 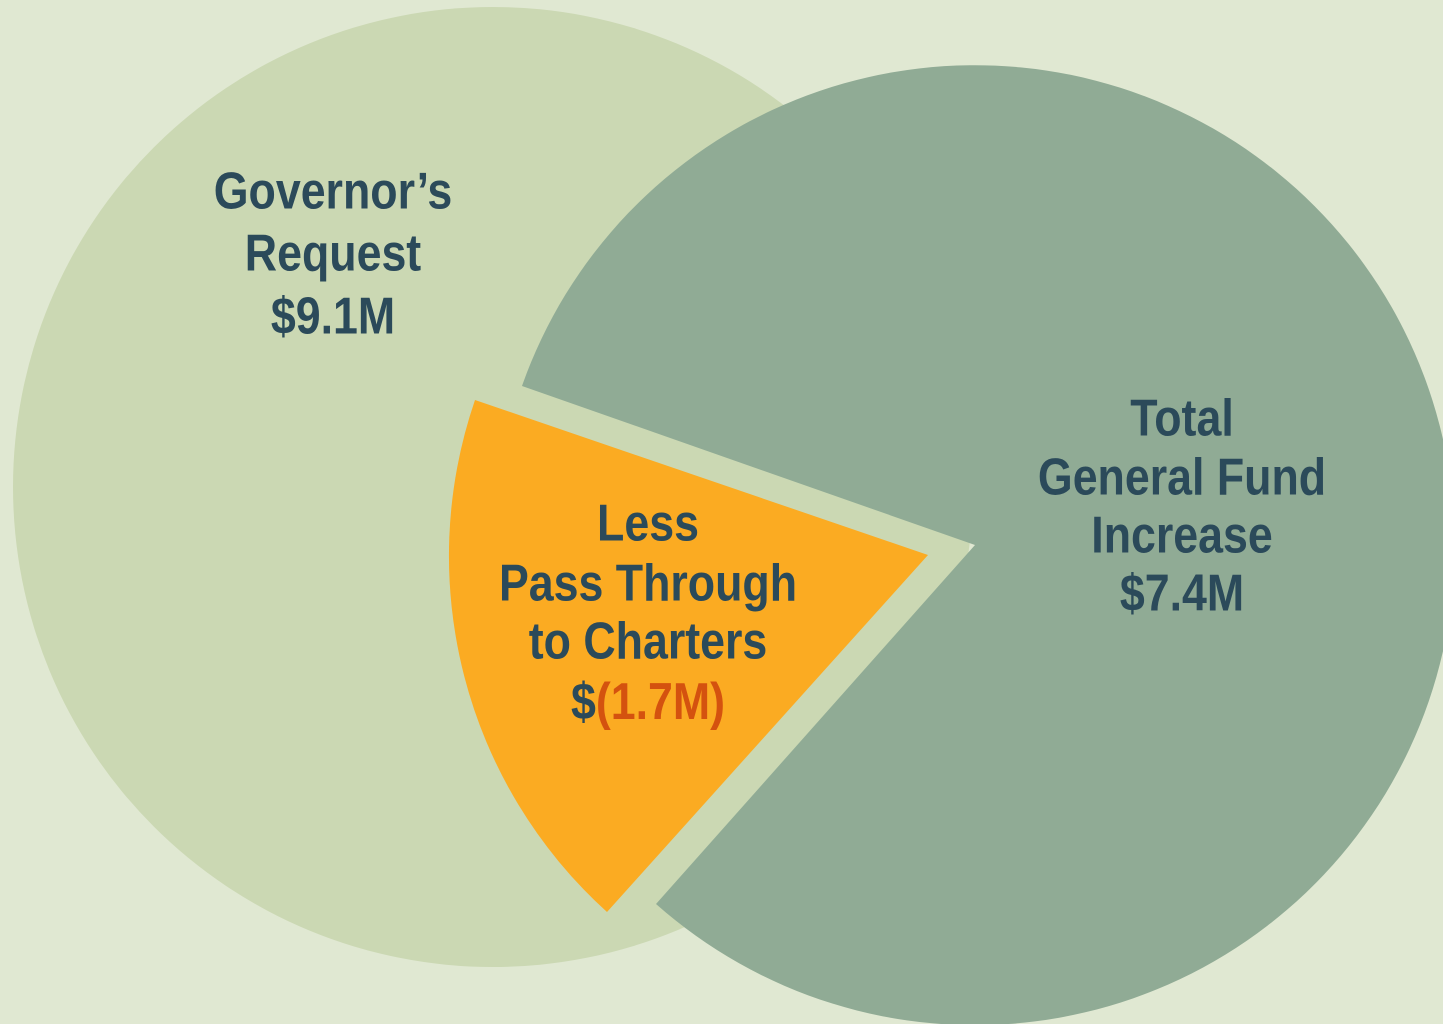 What do you see at coordinates (333, 317) in the screenshot?
I see `label-value: $9.1M` at bounding box center [333, 317].